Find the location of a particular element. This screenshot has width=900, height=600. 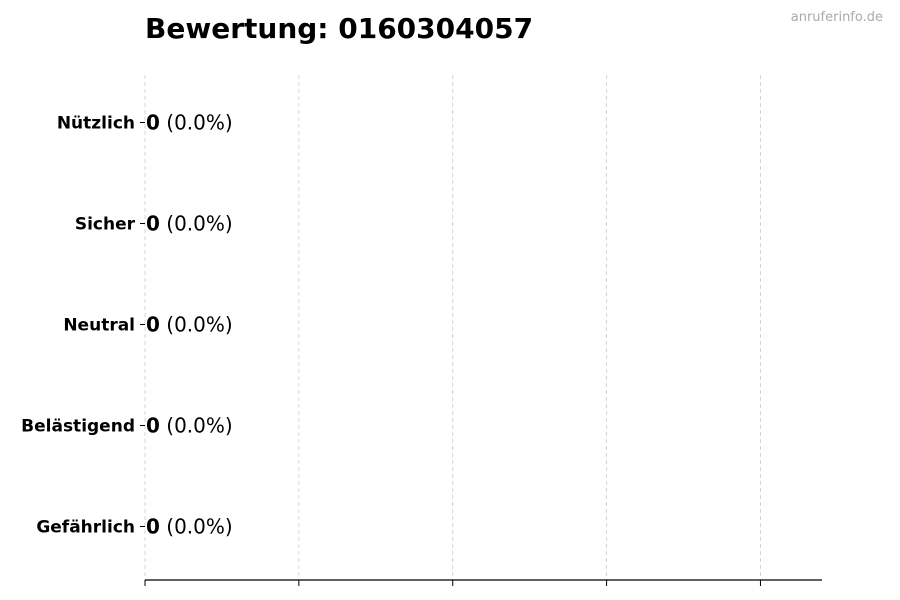

watermark: anruferinfo.de is located at coordinates (836, 17).